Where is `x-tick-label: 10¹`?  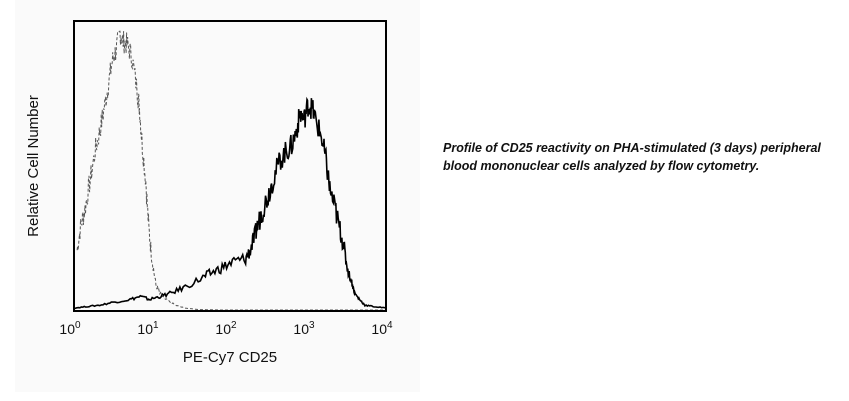 x-tick-label: 10¹ is located at coordinates (148, 328).